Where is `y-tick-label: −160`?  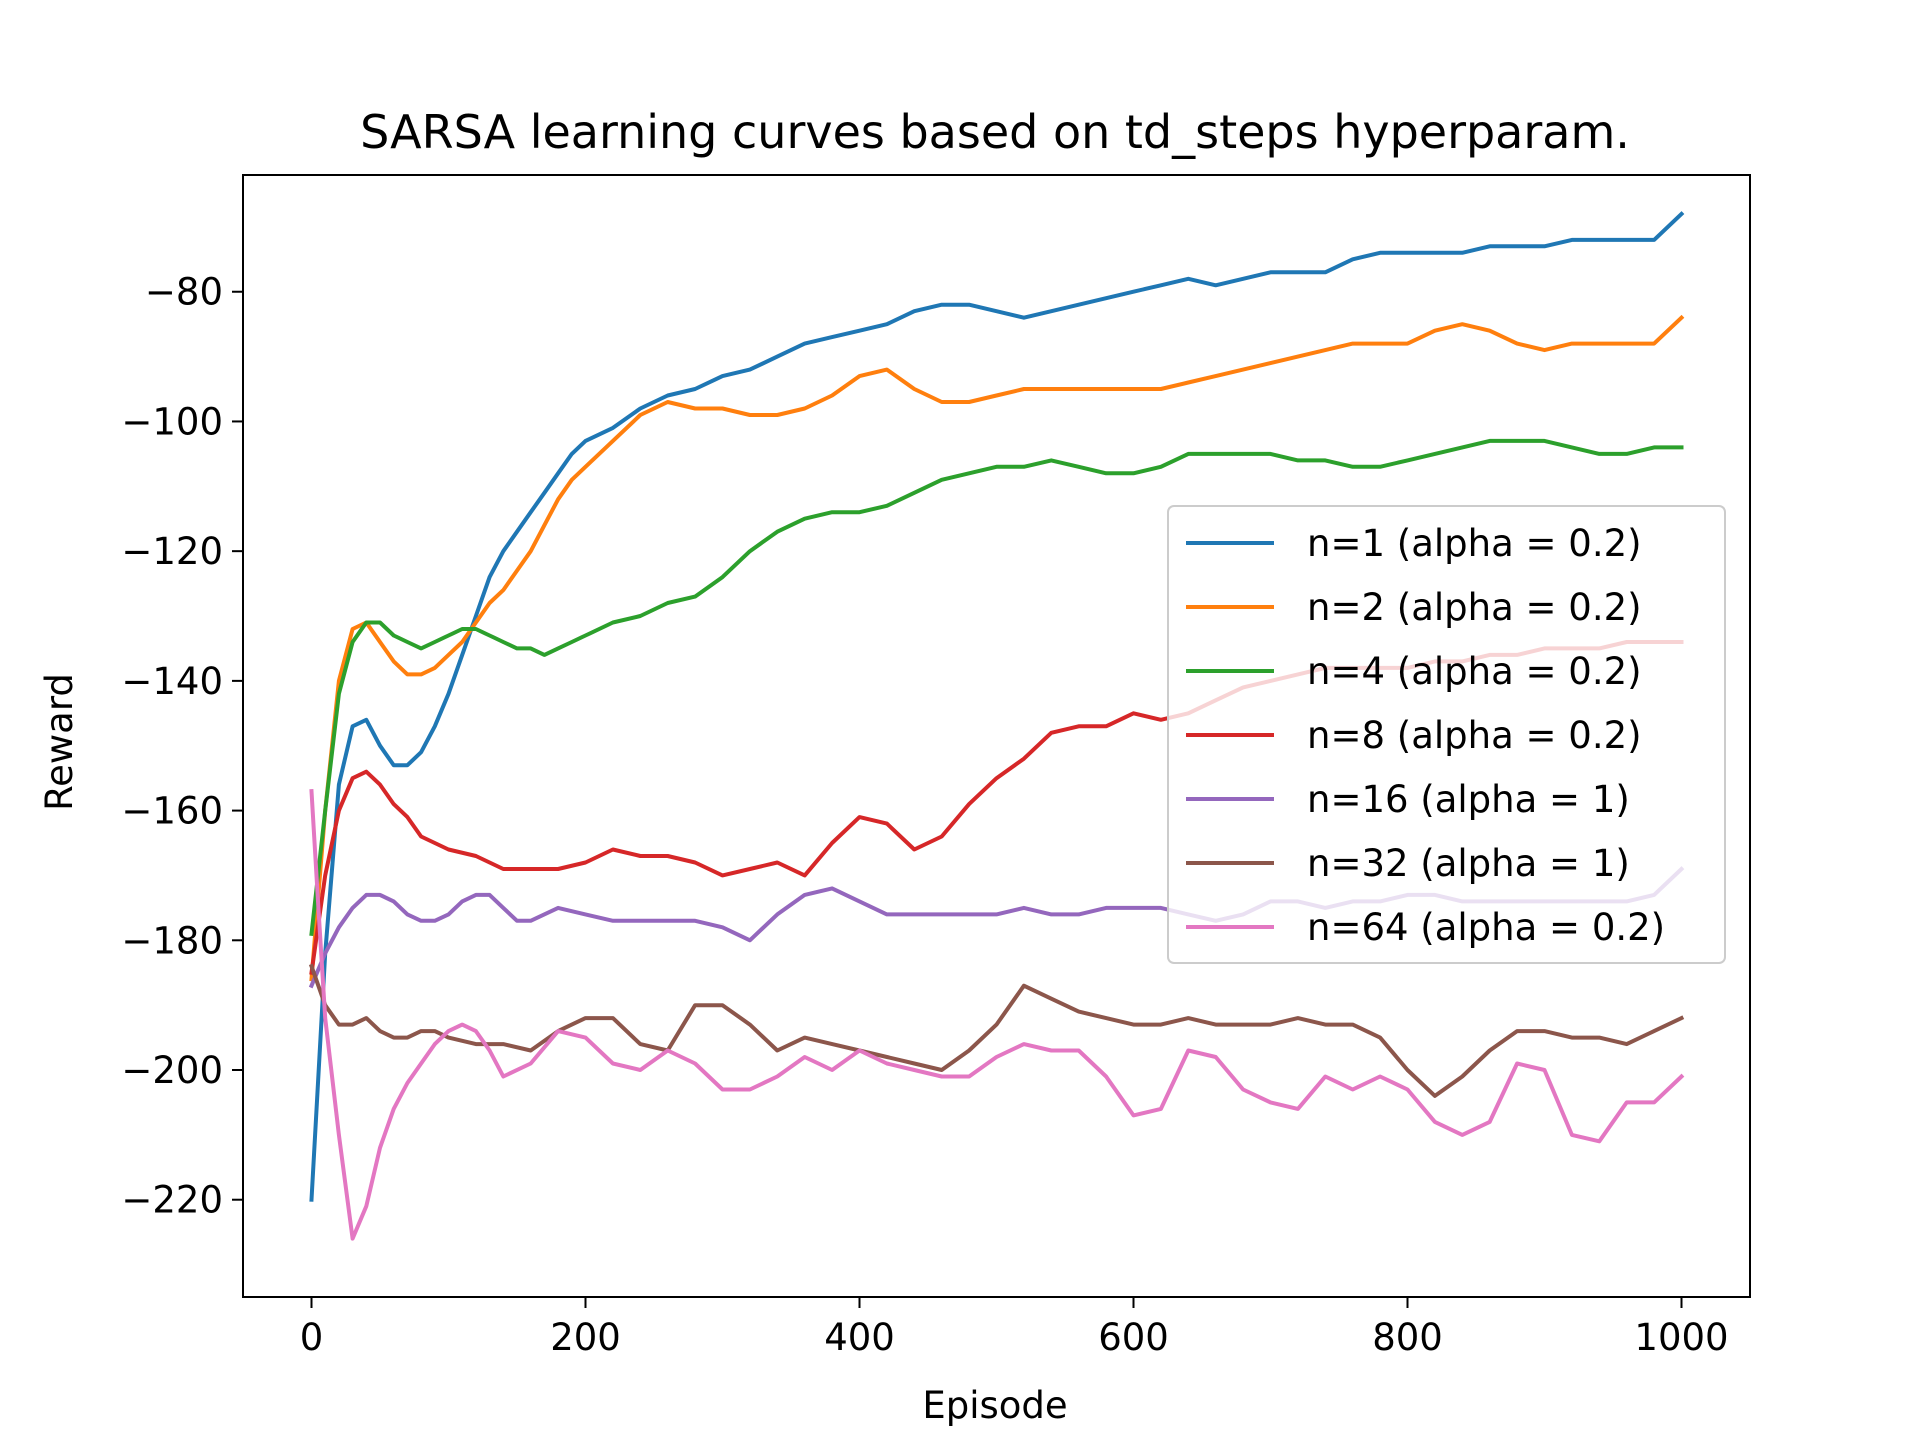
y-tick-label: −160 is located at coordinates (172, 811).